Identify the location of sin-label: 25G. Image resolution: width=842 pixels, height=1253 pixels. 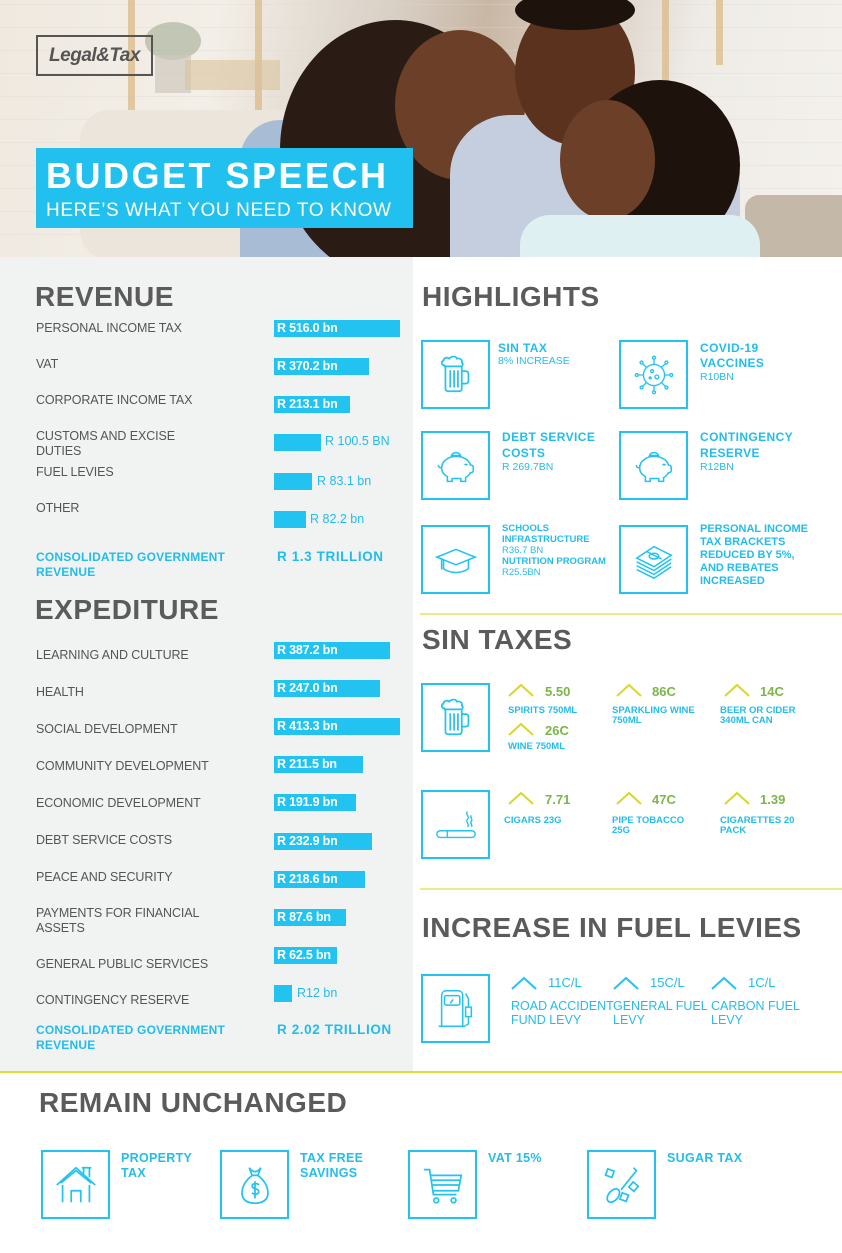
(621, 830).